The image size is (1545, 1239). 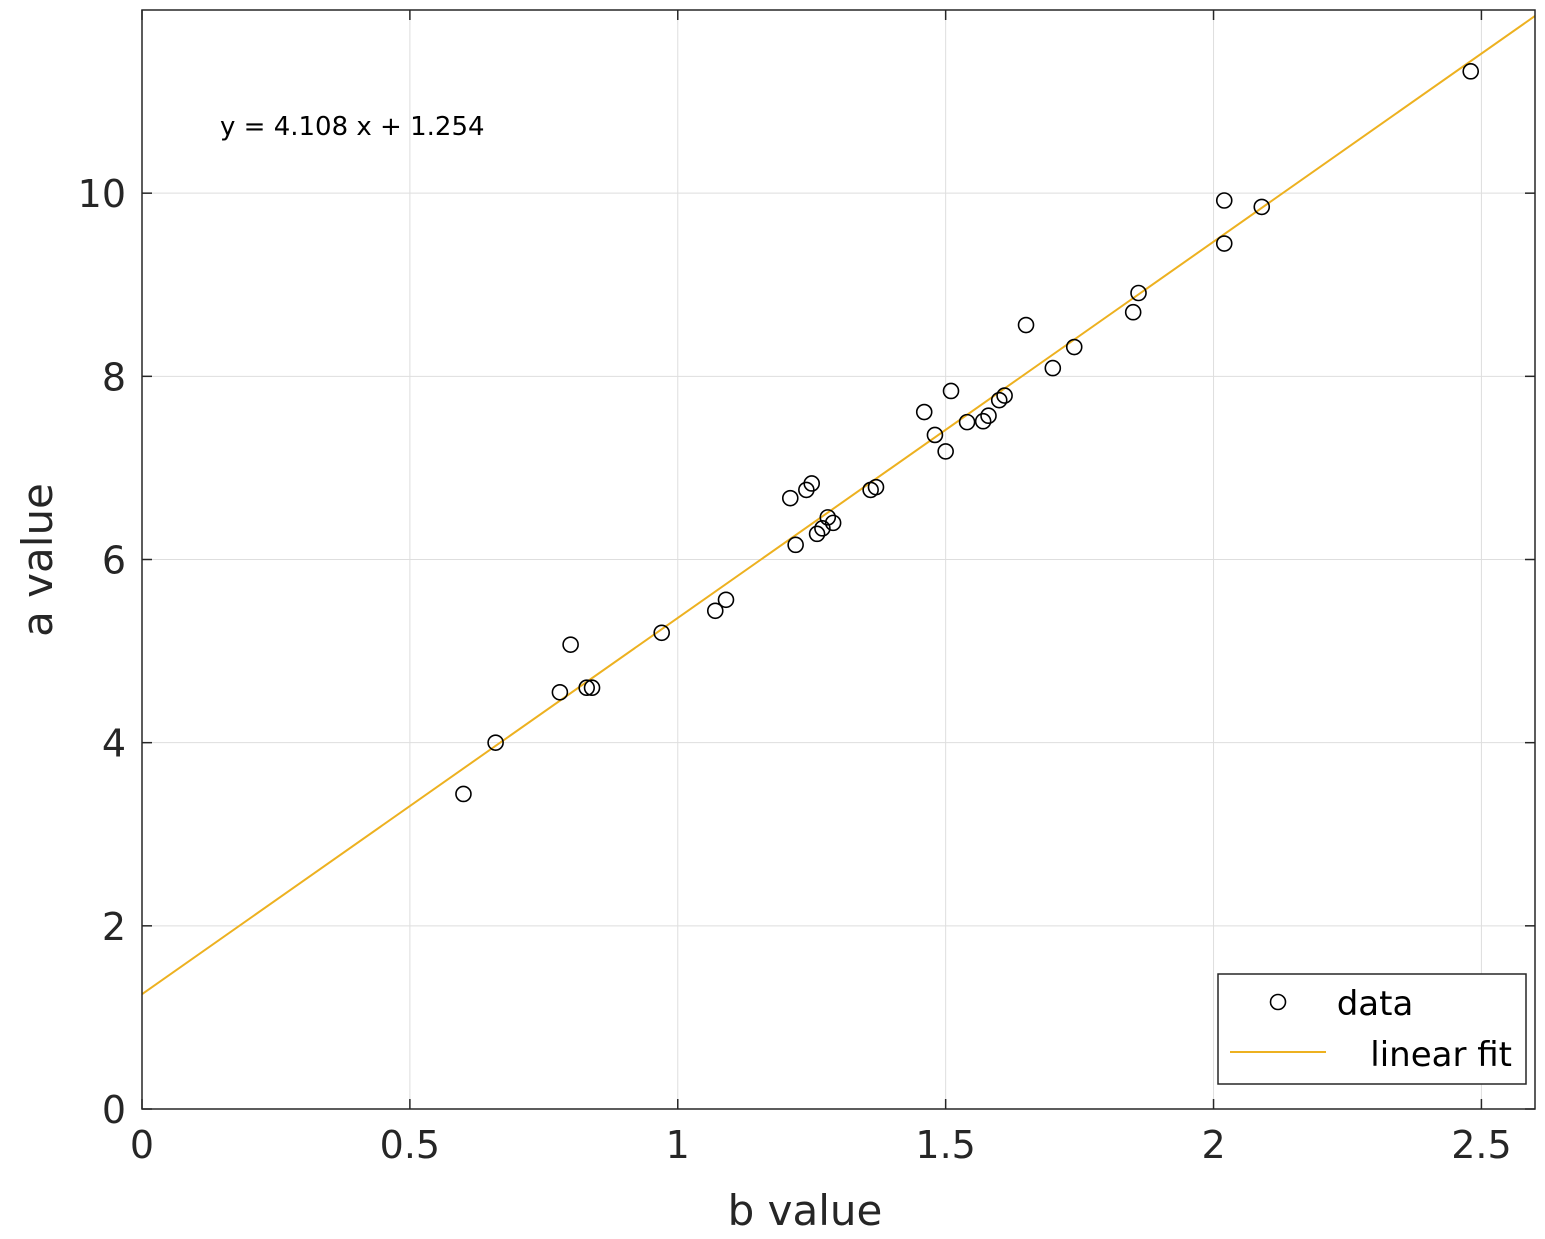 What do you see at coordinates (410, 1145) in the screenshot?
I see `x-tick-label: 0.5` at bounding box center [410, 1145].